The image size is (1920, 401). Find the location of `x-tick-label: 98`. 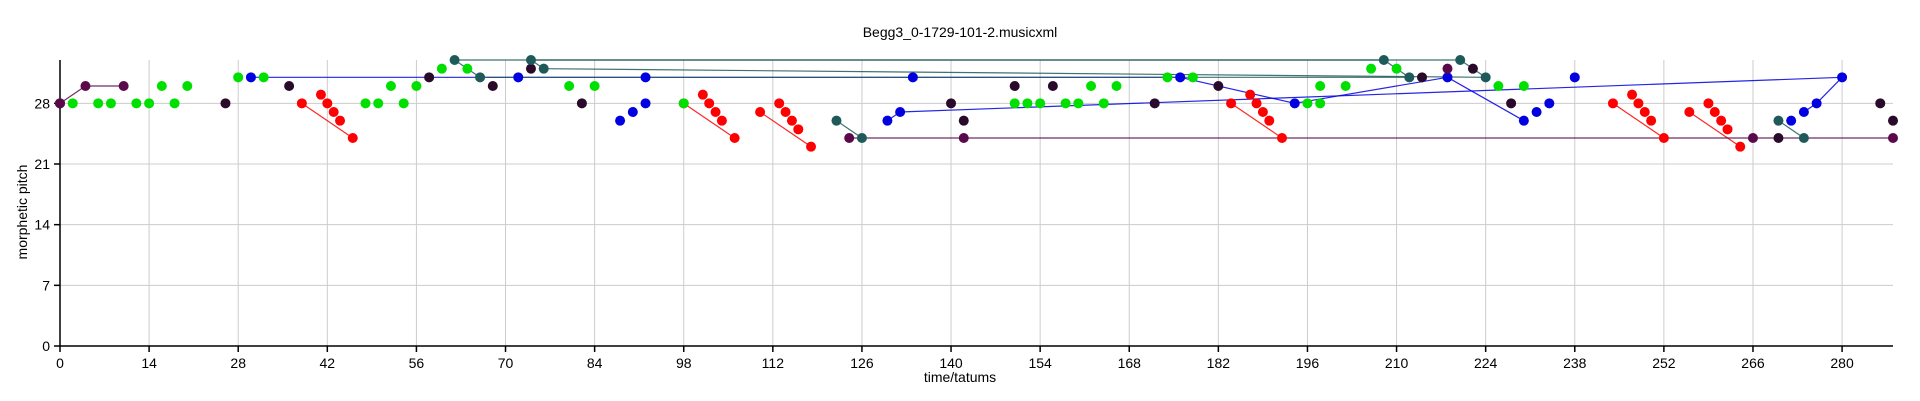

x-tick-label: 98 is located at coordinates (684, 363).